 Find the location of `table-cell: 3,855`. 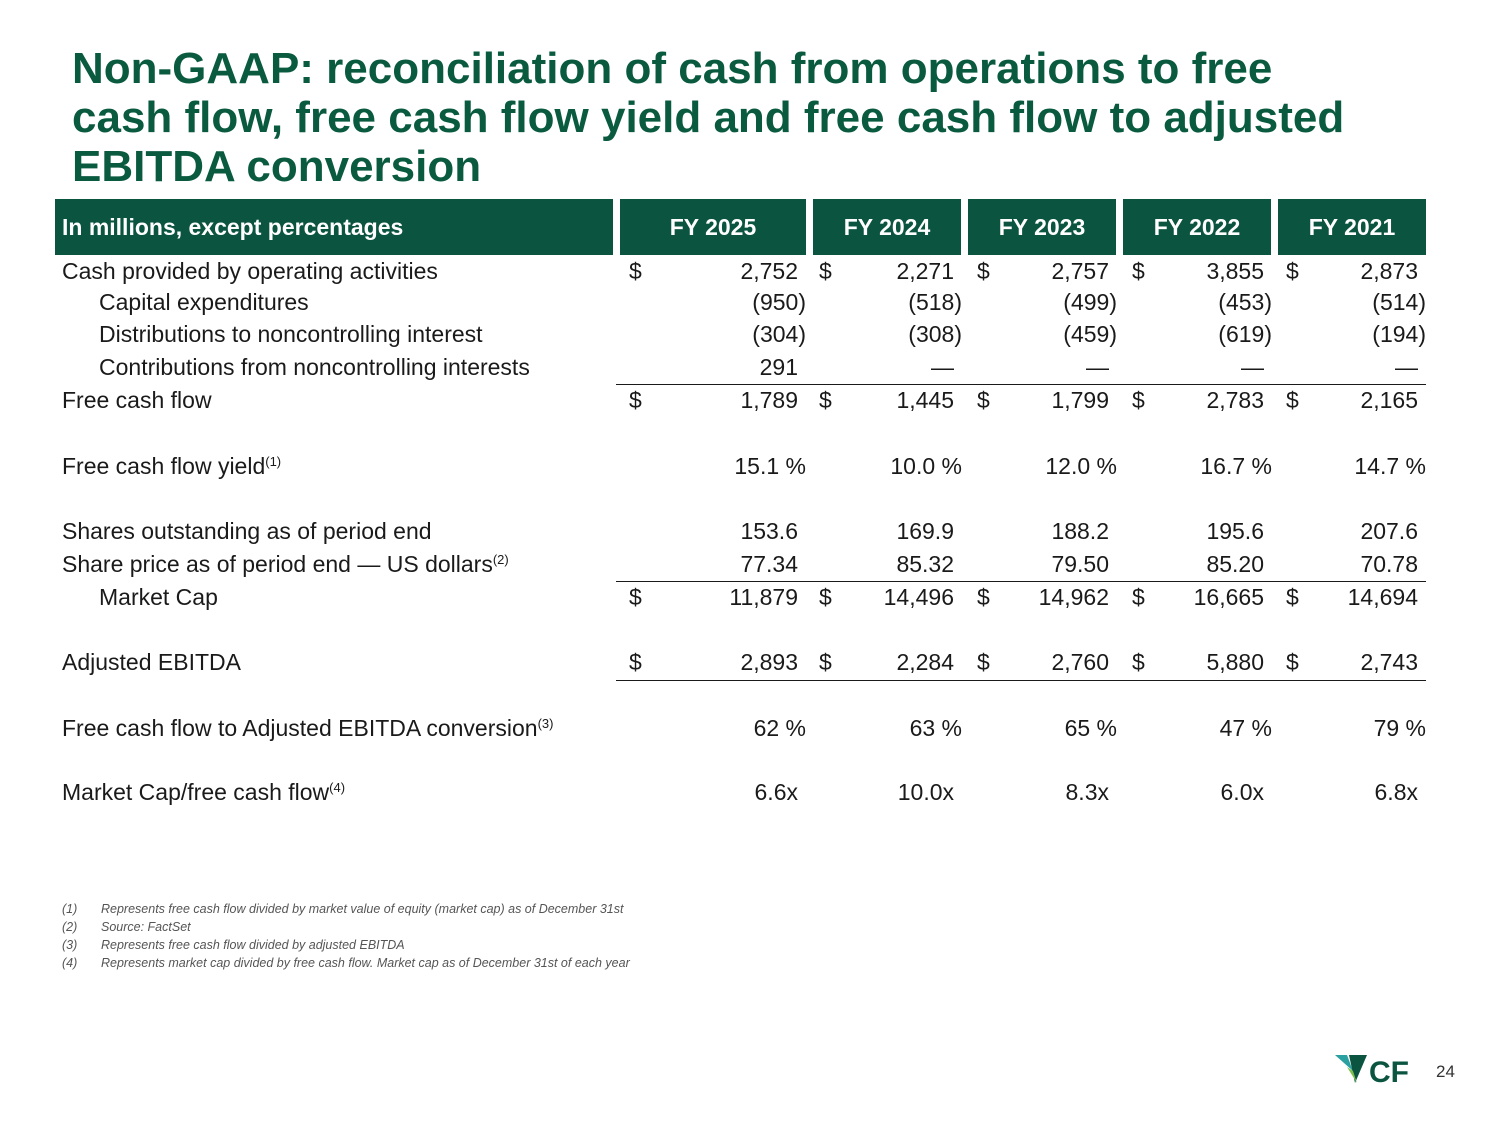

table-cell: 3,855 is located at coordinates (1235, 271).